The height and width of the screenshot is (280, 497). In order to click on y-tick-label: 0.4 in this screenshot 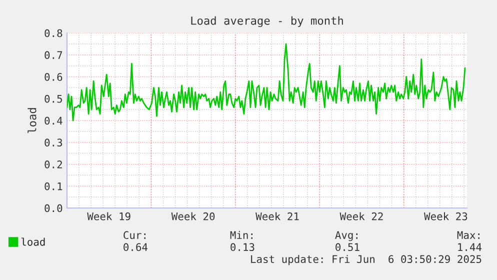, I will do `click(53, 120)`.